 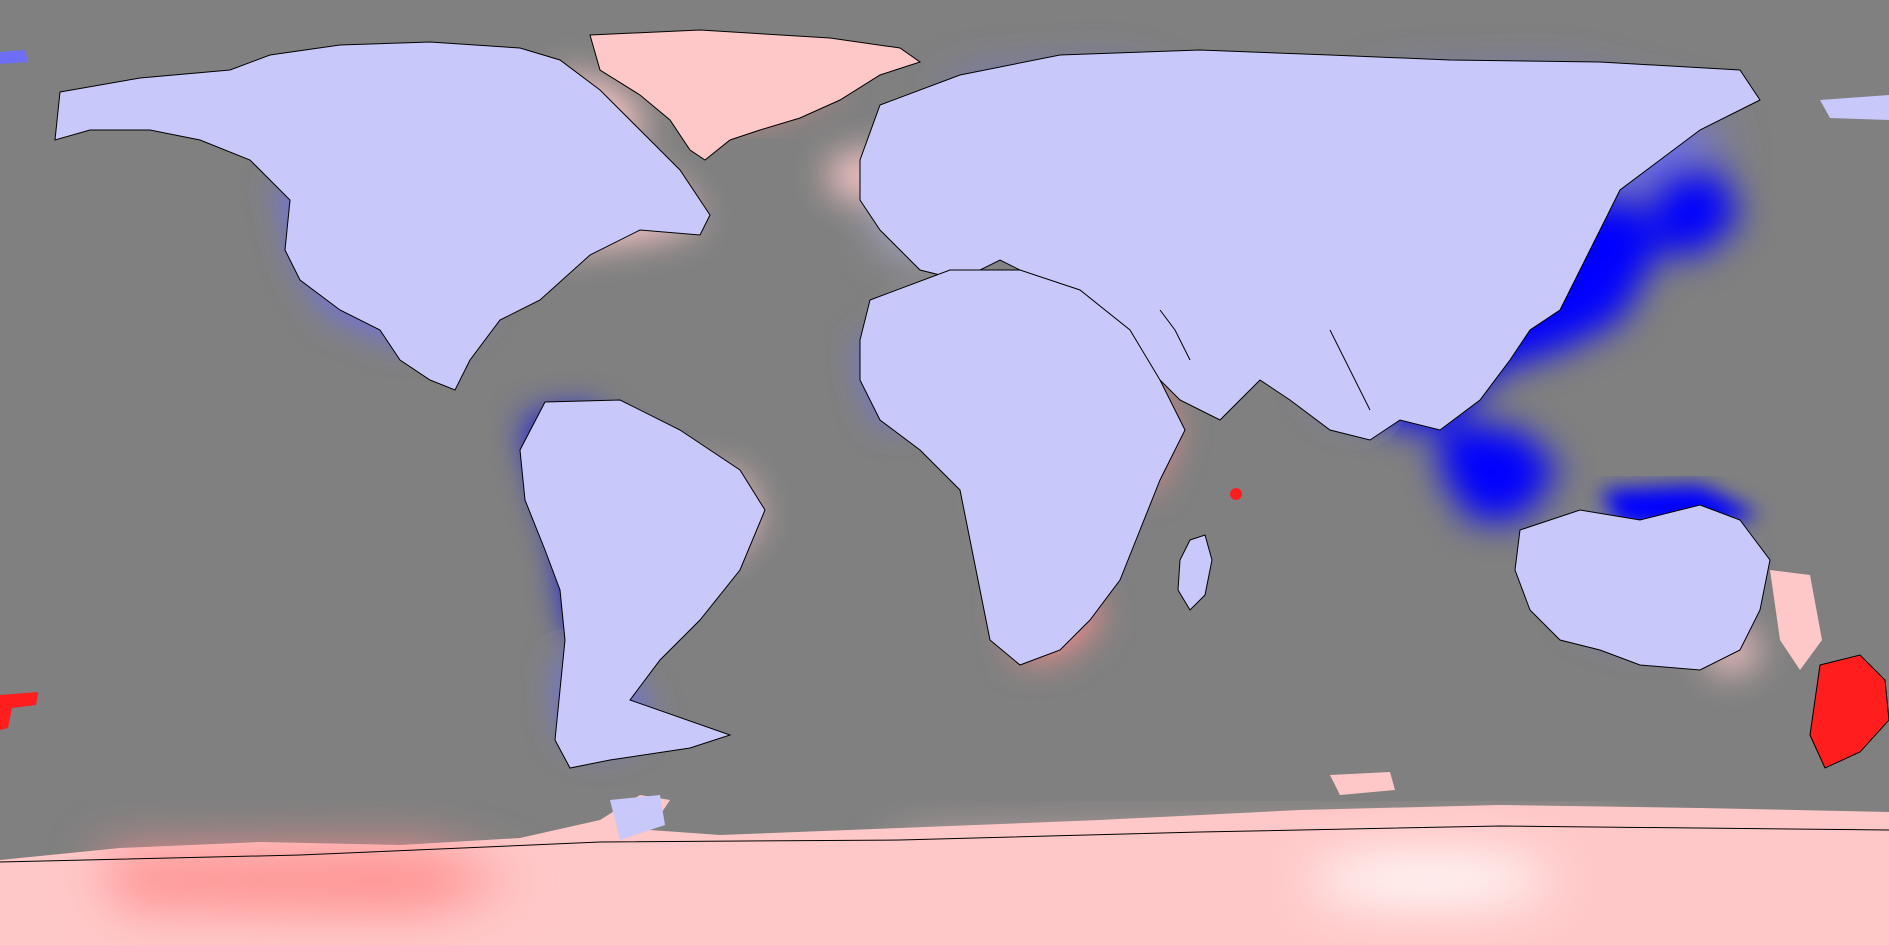 What do you see at coordinates (1854, 107) in the screenshot?
I see `aleutian-pale-patch` at bounding box center [1854, 107].